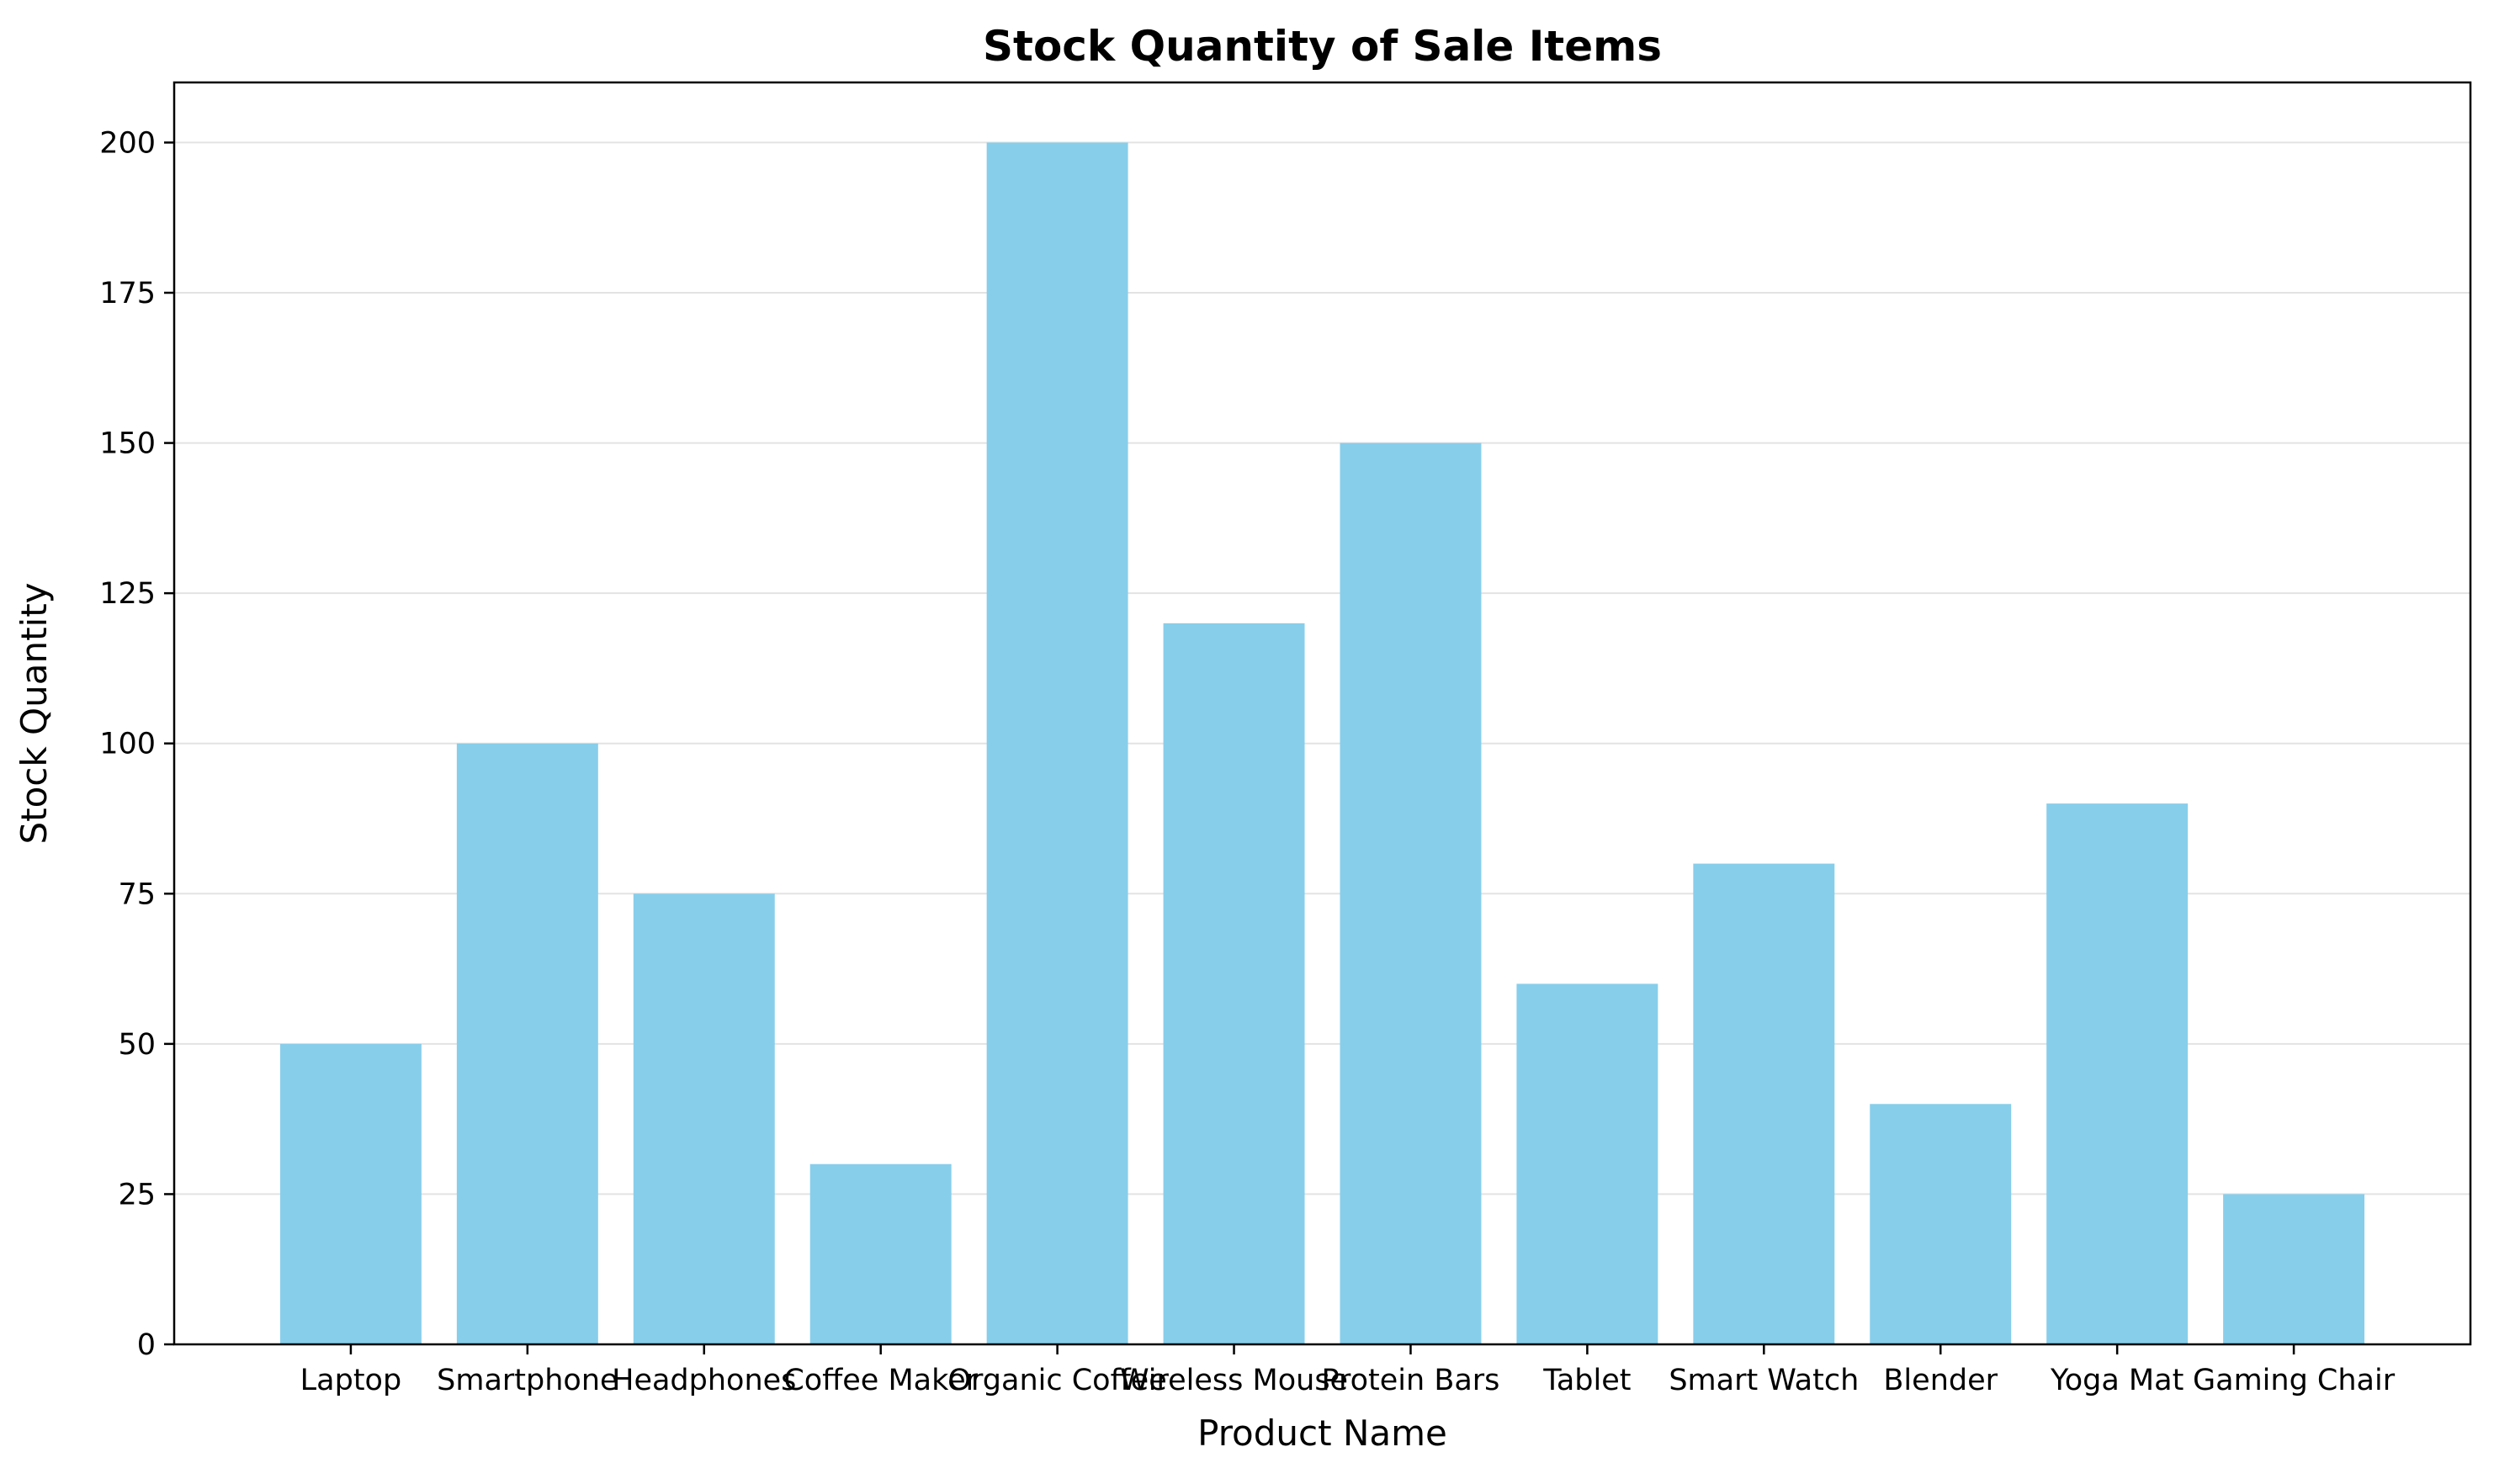  Describe the element at coordinates (704, 1380) in the screenshot. I see `x-tick-label: Headphones` at that location.